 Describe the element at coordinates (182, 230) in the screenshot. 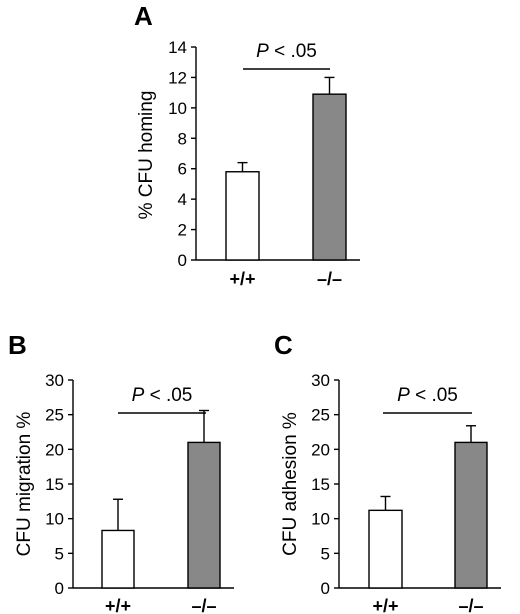

I see `panel-a-ytick-label: 2` at that location.